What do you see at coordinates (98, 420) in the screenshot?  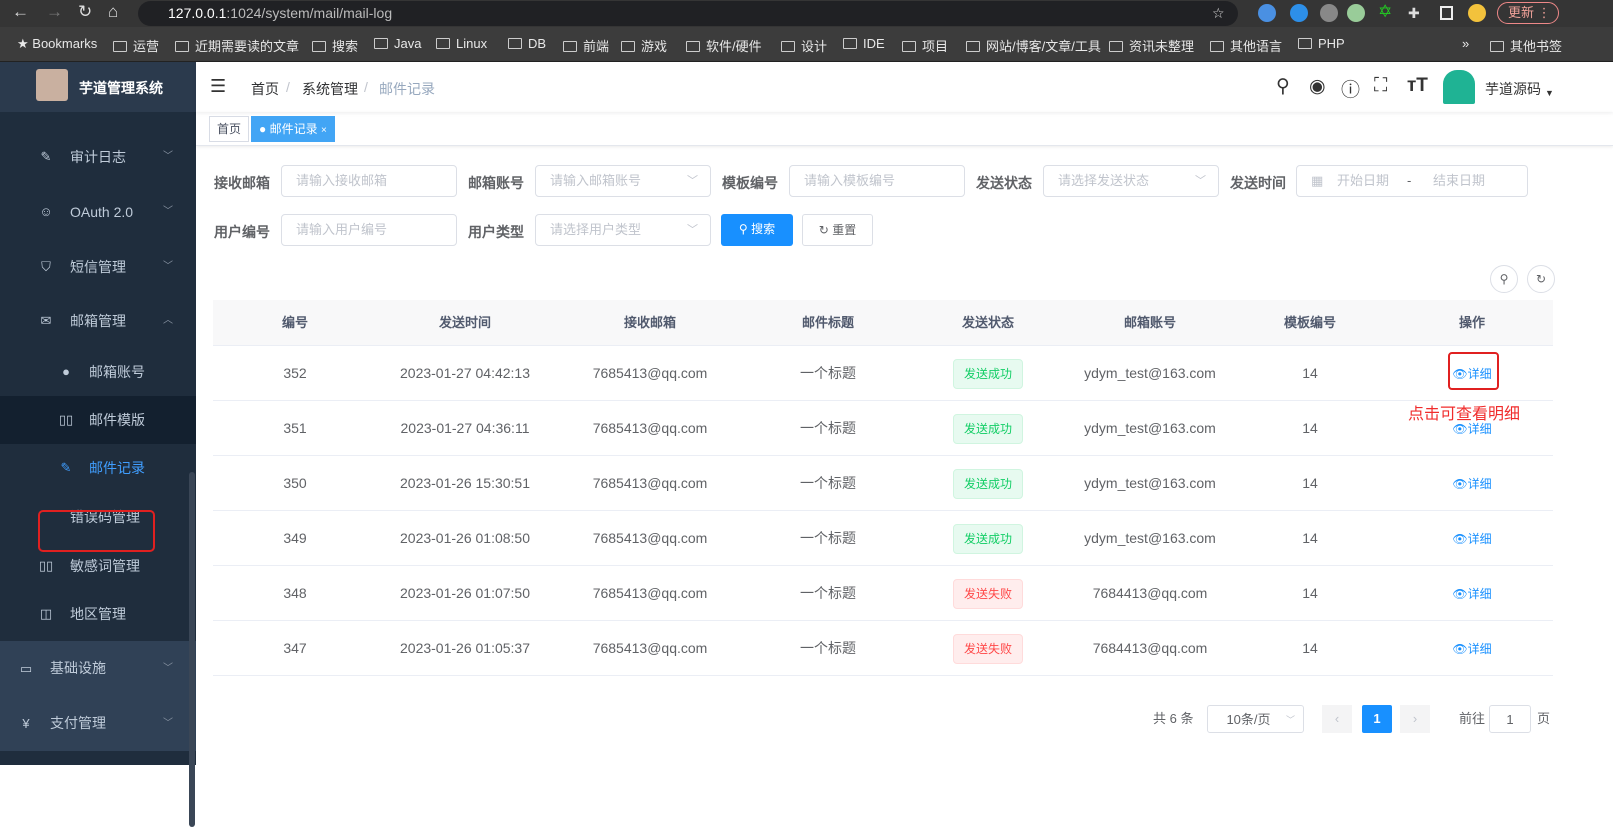 I see `sidebar-item-5: ▯▯ 邮件模版` at bounding box center [98, 420].